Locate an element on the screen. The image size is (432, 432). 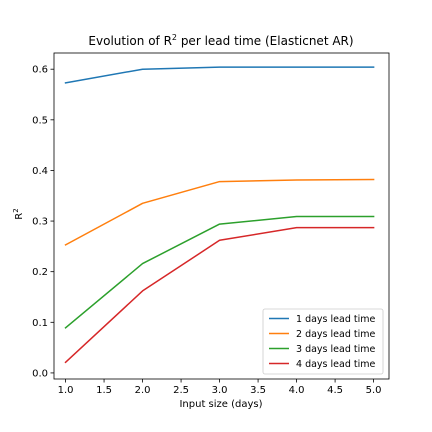
x-tick-label: 3.0 is located at coordinates (220, 390).